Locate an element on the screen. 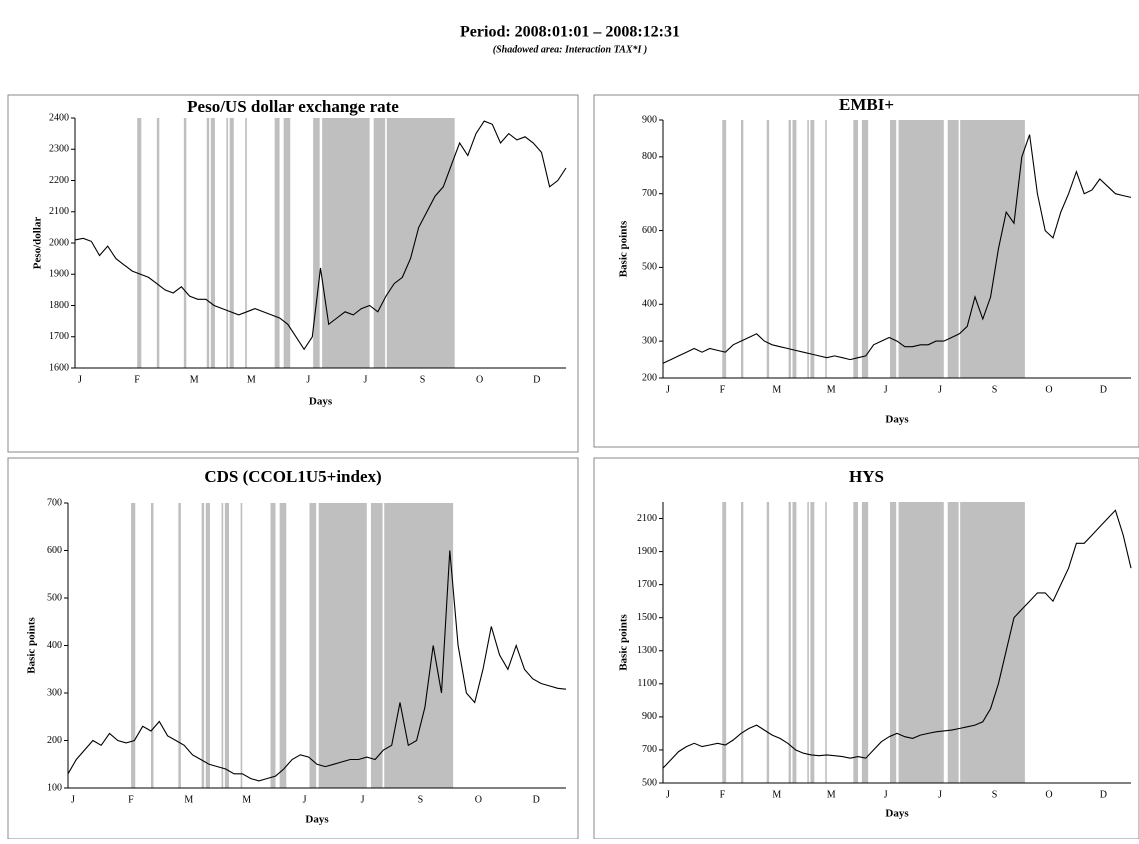  figure-title: Period: 2008:01:01 – 2008:12:31 is located at coordinates (570, 32).